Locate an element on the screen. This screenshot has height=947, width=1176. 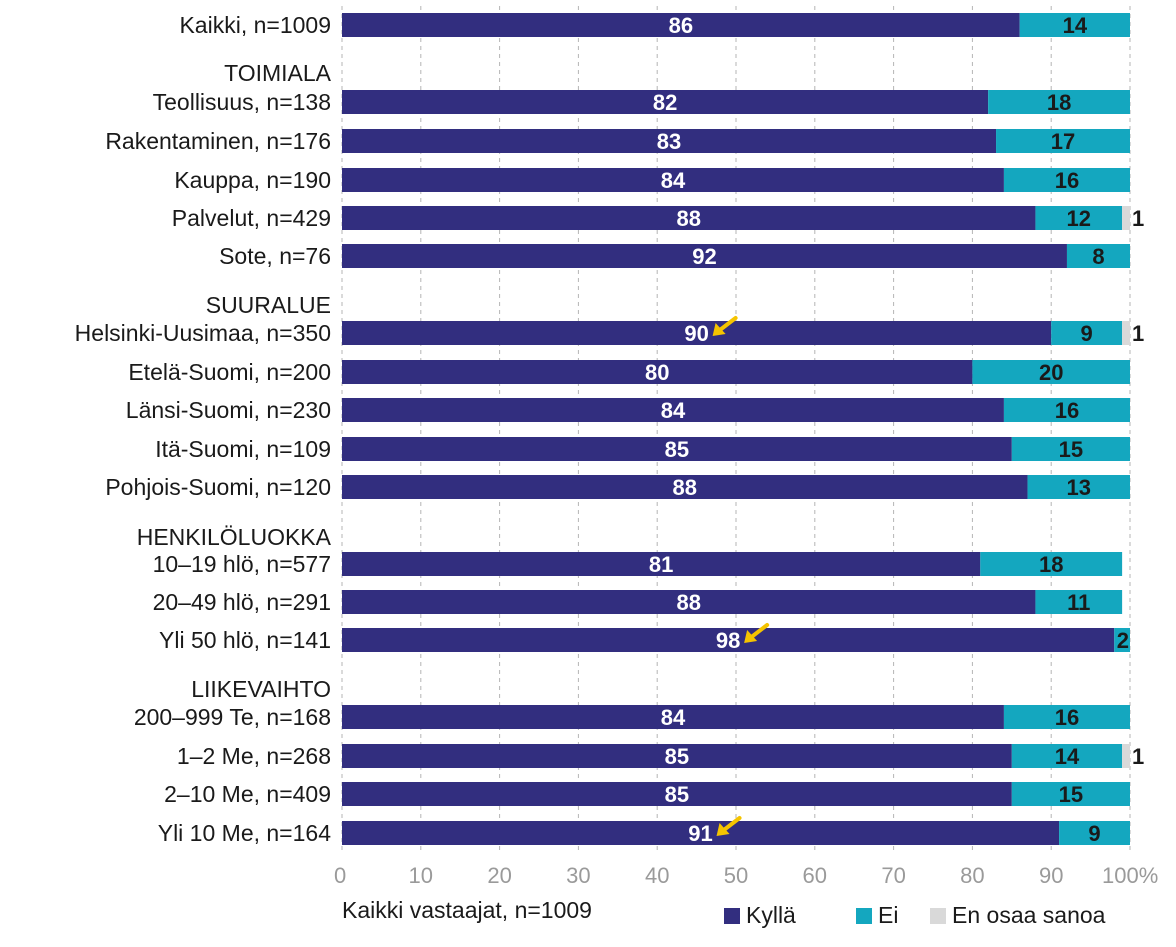
category-label: Etelä-Suomi, n=200 is located at coordinates (229, 372).